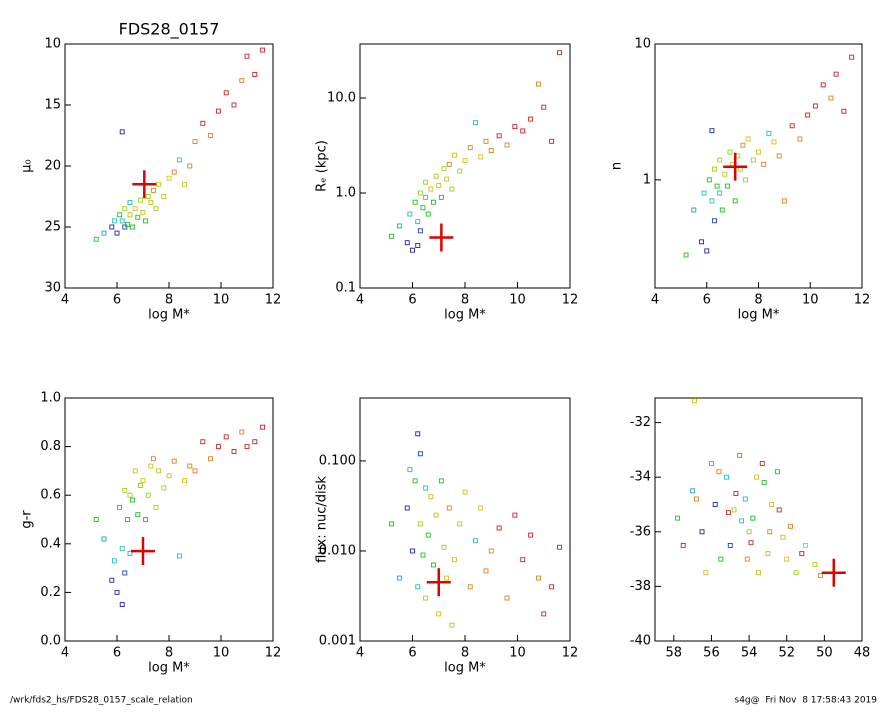  What do you see at coordinates (758, 166) in the screenshot?
I see `plot-frame` at bounding box center [758, 166].